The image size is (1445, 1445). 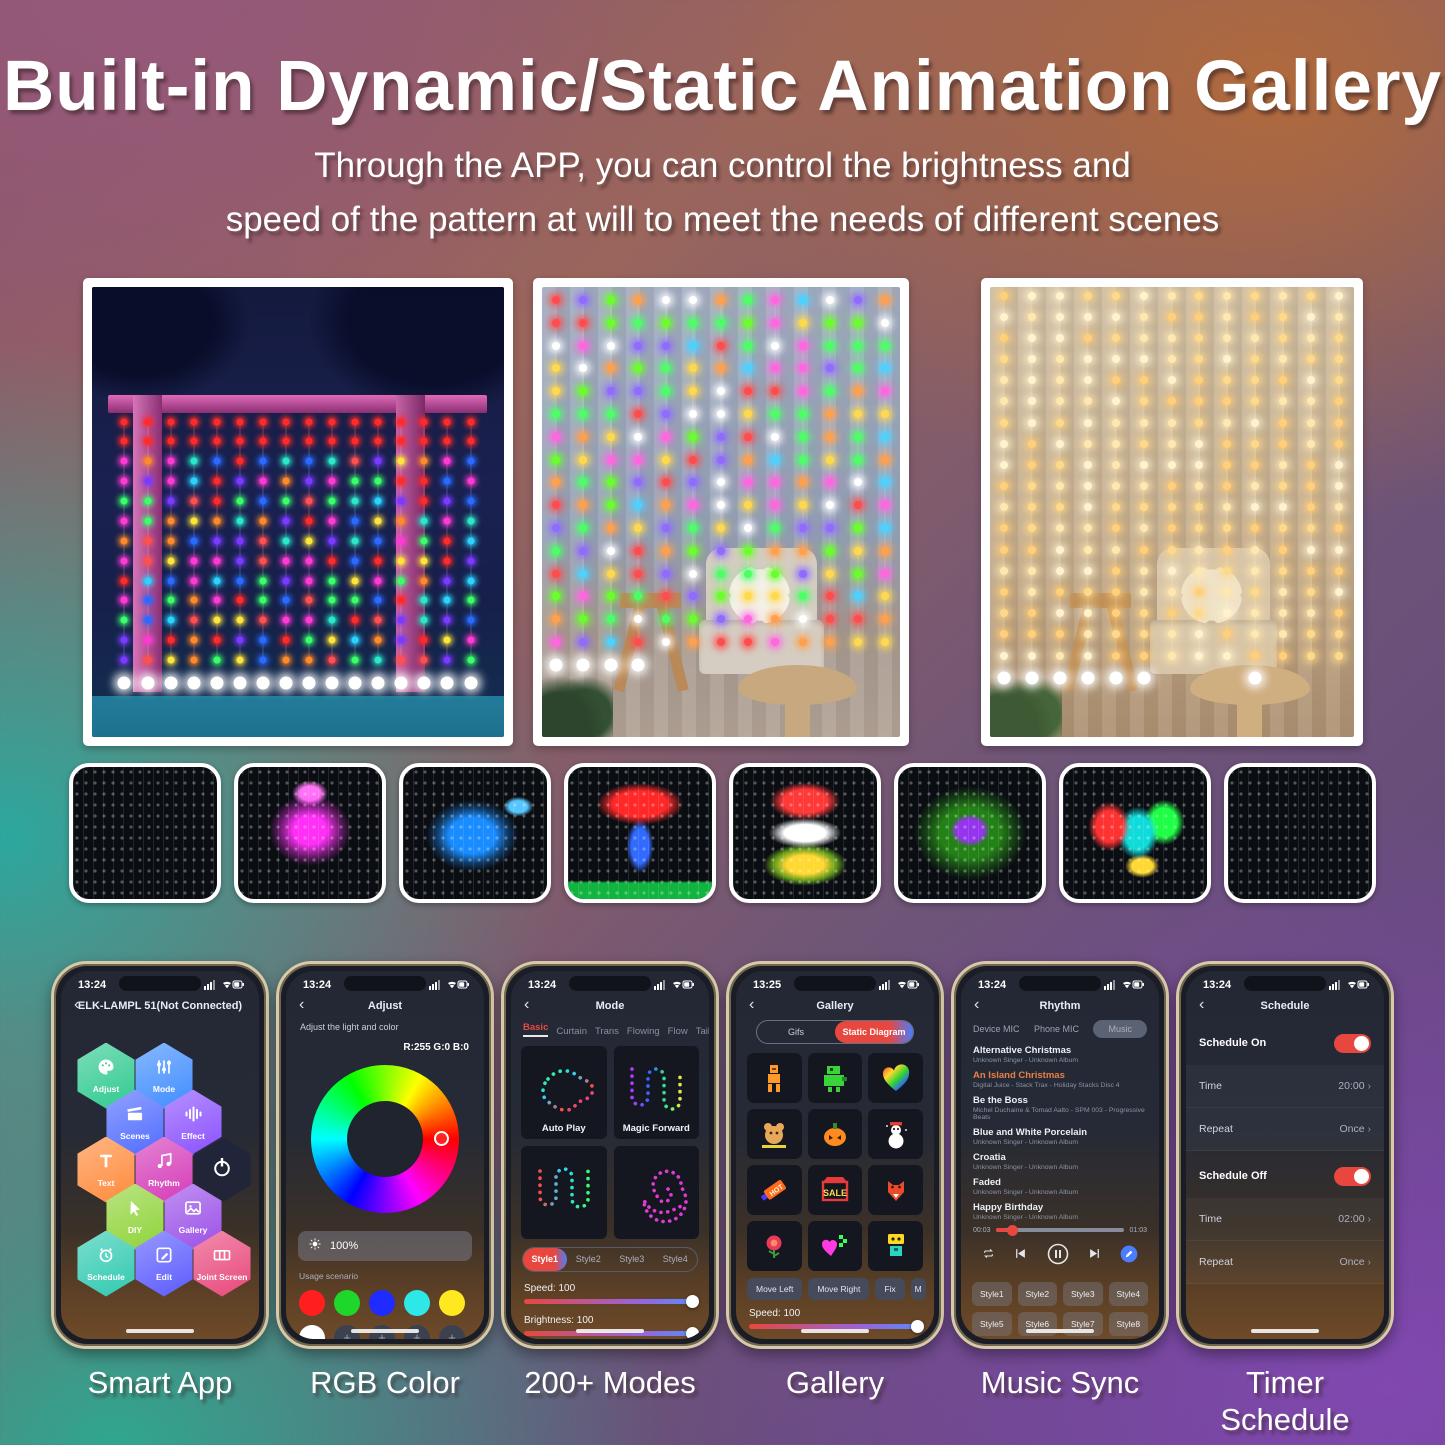 I want to click on next-icon, so click(x=1094, y=1256).